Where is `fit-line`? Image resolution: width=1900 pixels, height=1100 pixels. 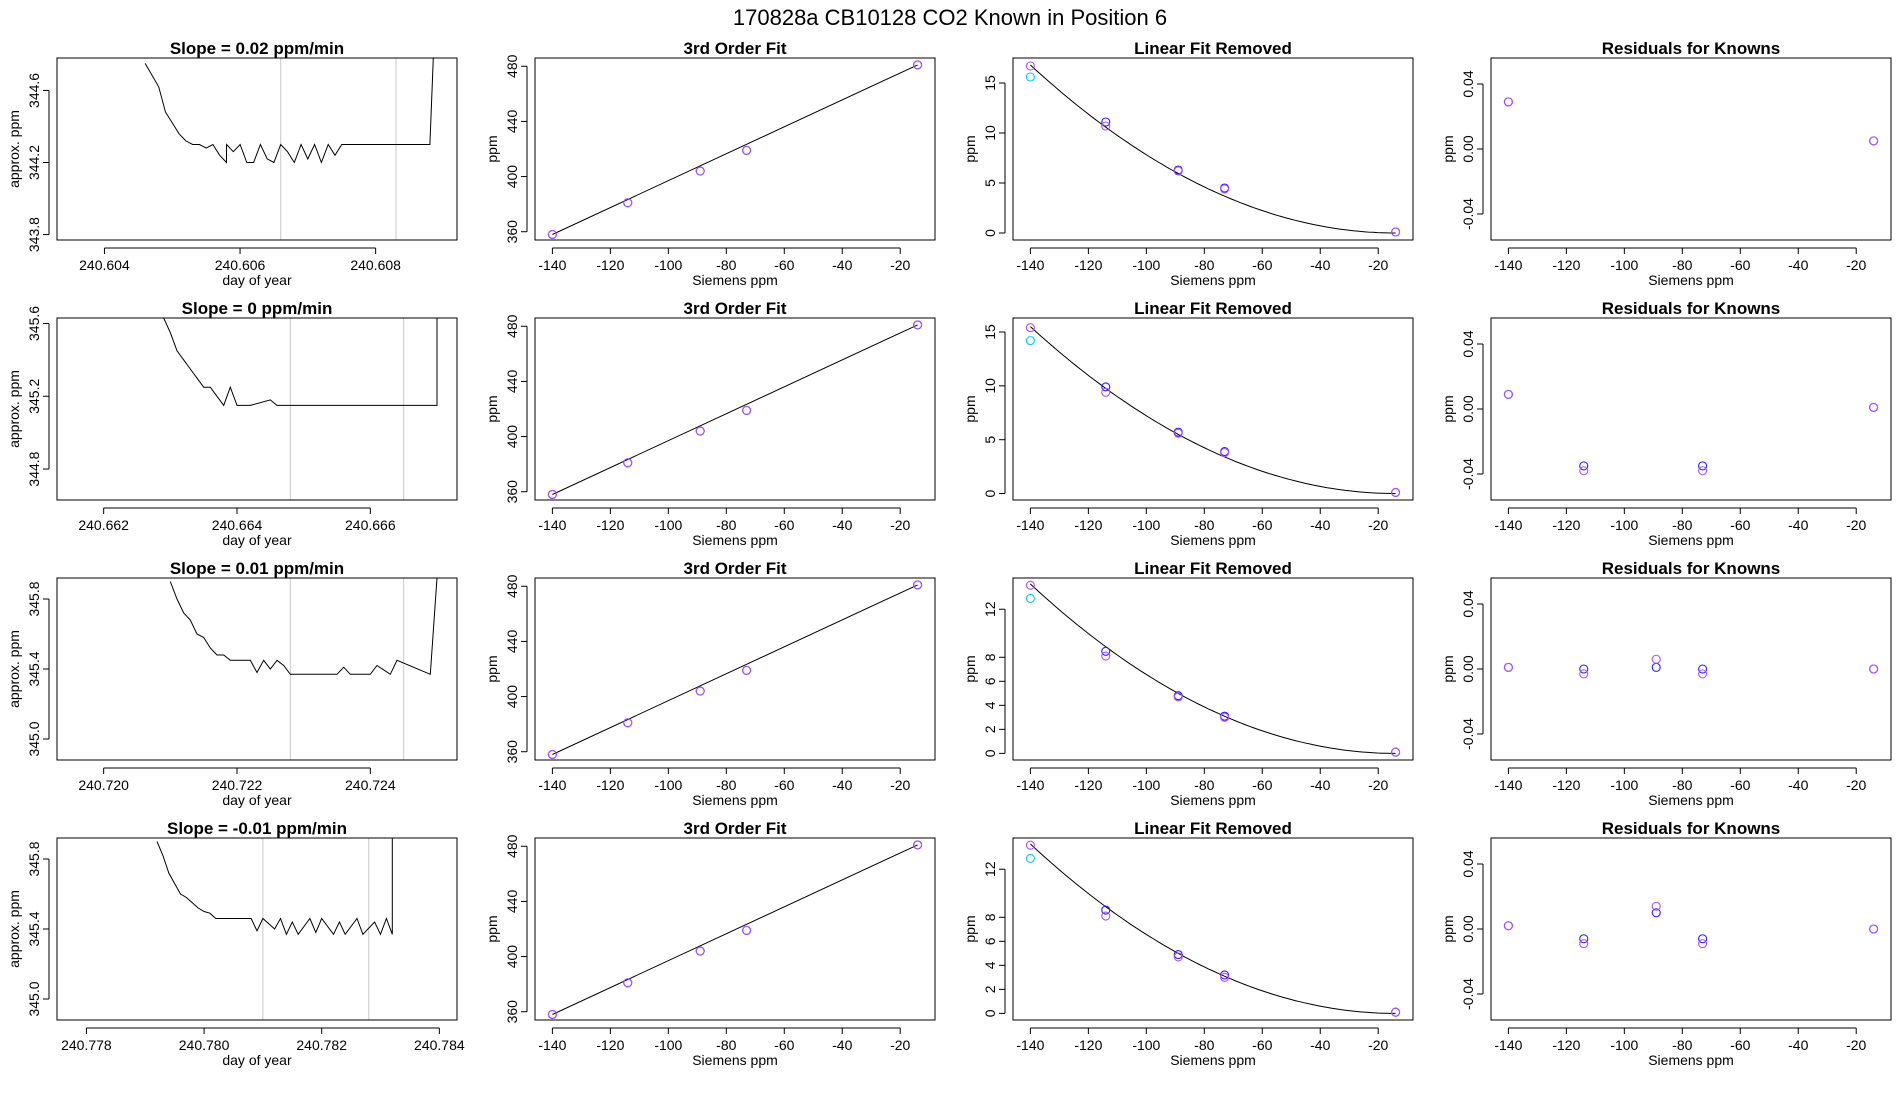 fit-line is located at coordinates (735, 669).